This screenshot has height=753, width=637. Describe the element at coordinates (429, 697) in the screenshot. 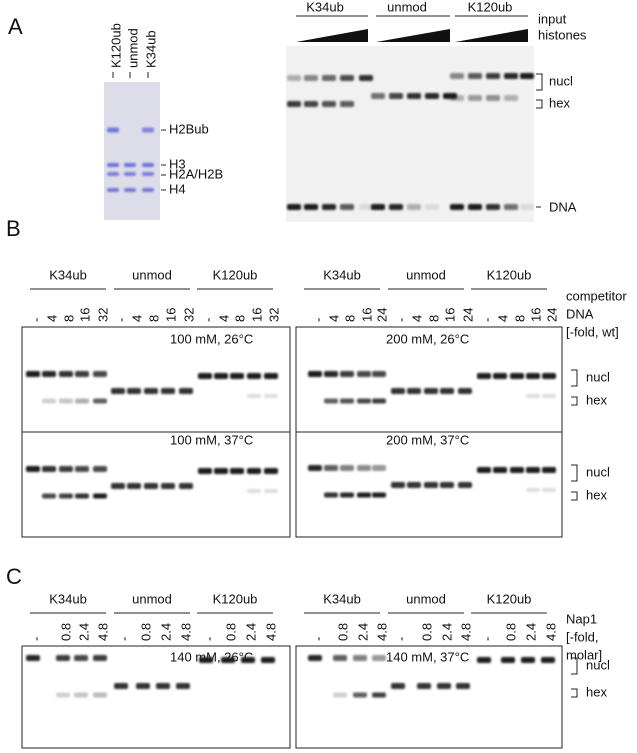

I see `gel-frame` at that location.